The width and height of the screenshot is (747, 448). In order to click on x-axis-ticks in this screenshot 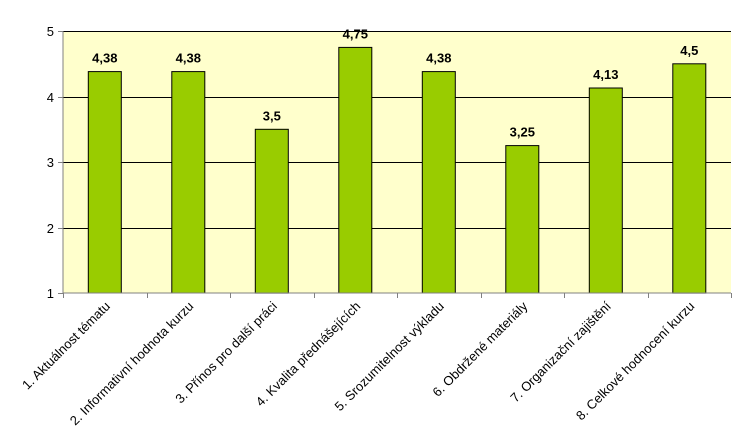, I will do `click(397, 295)`.